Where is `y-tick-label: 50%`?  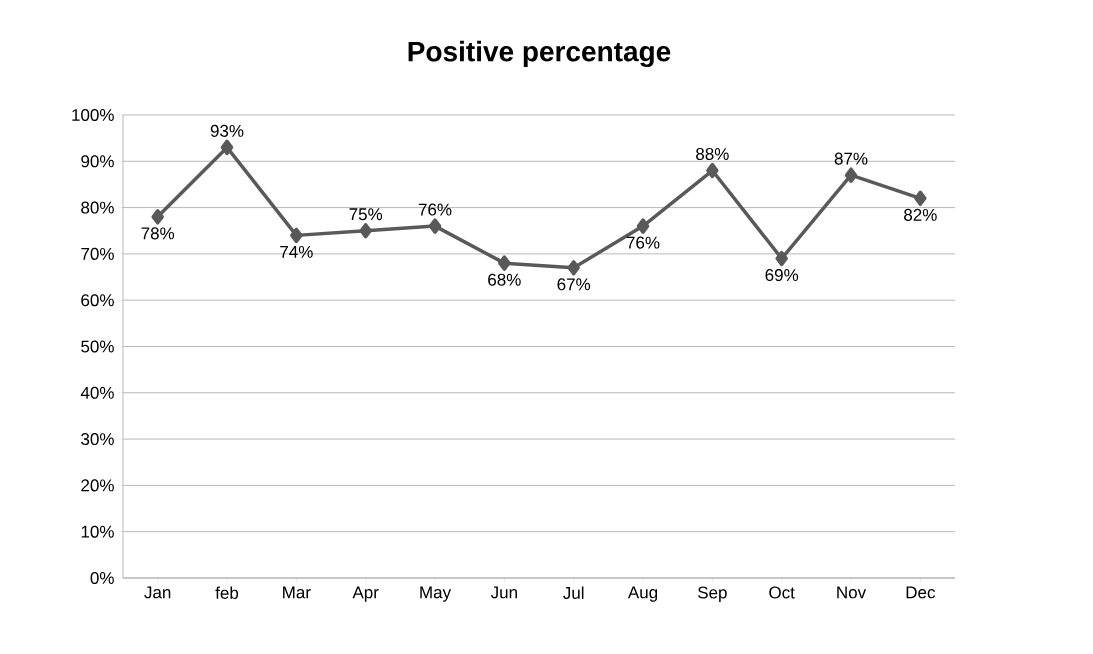 y-tick-label: 50% is located at coordinates (97, 346).